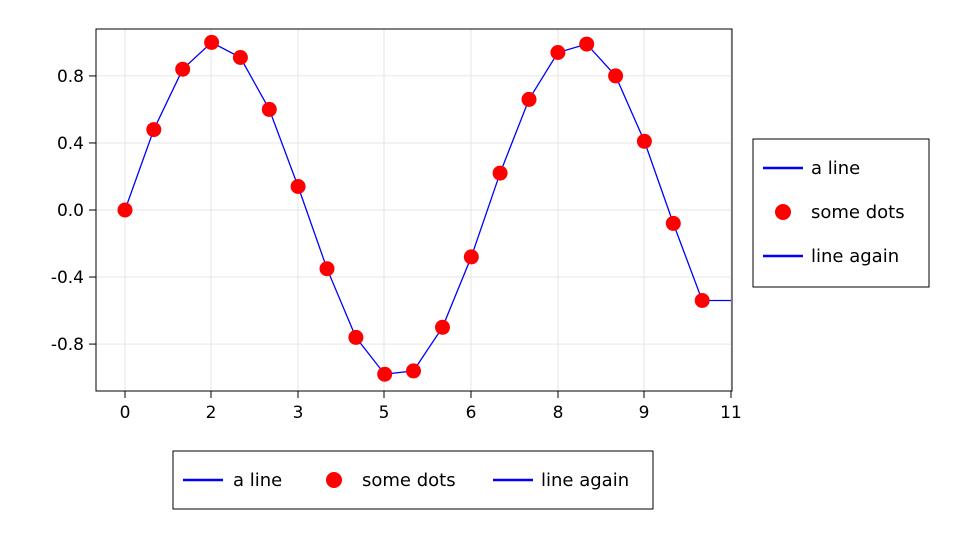 The width and height of the screenshot is (960, 540). Describe the element at coordinates (644, 413) in the screenshot. I see `x-tick-label: 9` at that location.